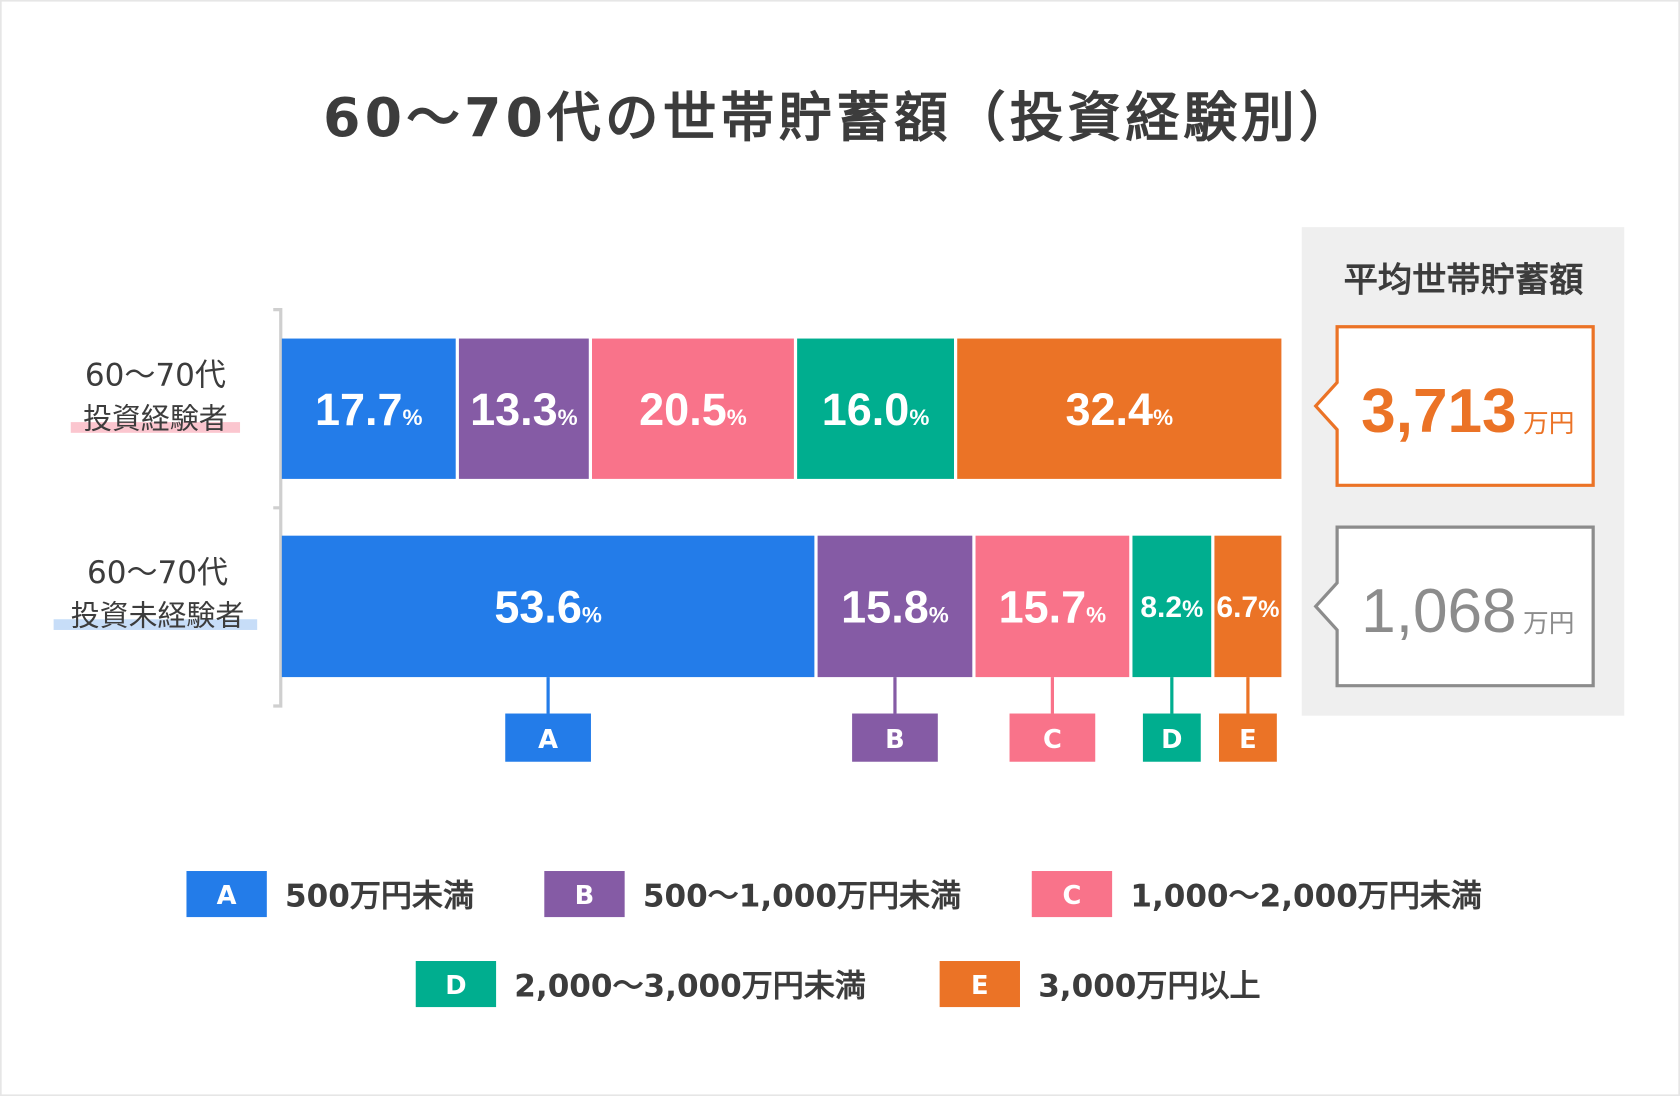 Image resolution: width=1680 pixels, height=1096 pixels. I want to click on average-panel: 平均世帯貯蓄額 3,713 万円1,068 万円, so click(1463, 471).